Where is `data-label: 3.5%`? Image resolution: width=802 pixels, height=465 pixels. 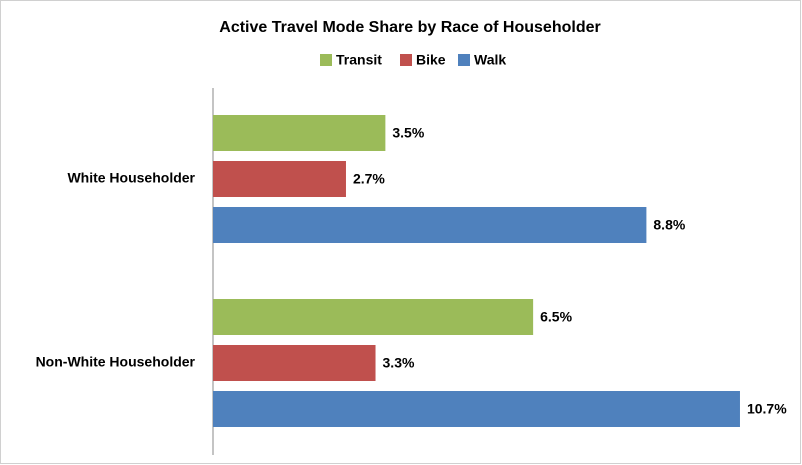
data-label: 3.5% is located at coordinates (408, 133).